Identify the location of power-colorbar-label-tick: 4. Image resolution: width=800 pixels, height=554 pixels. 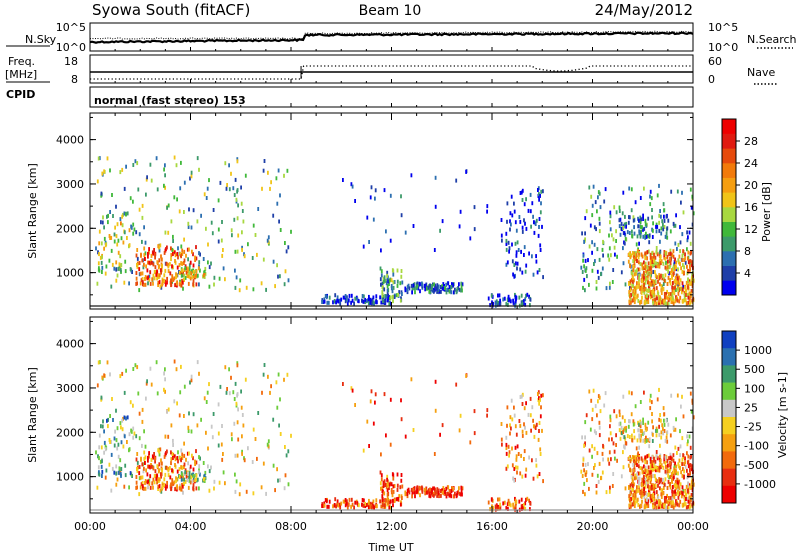
(747, 273).